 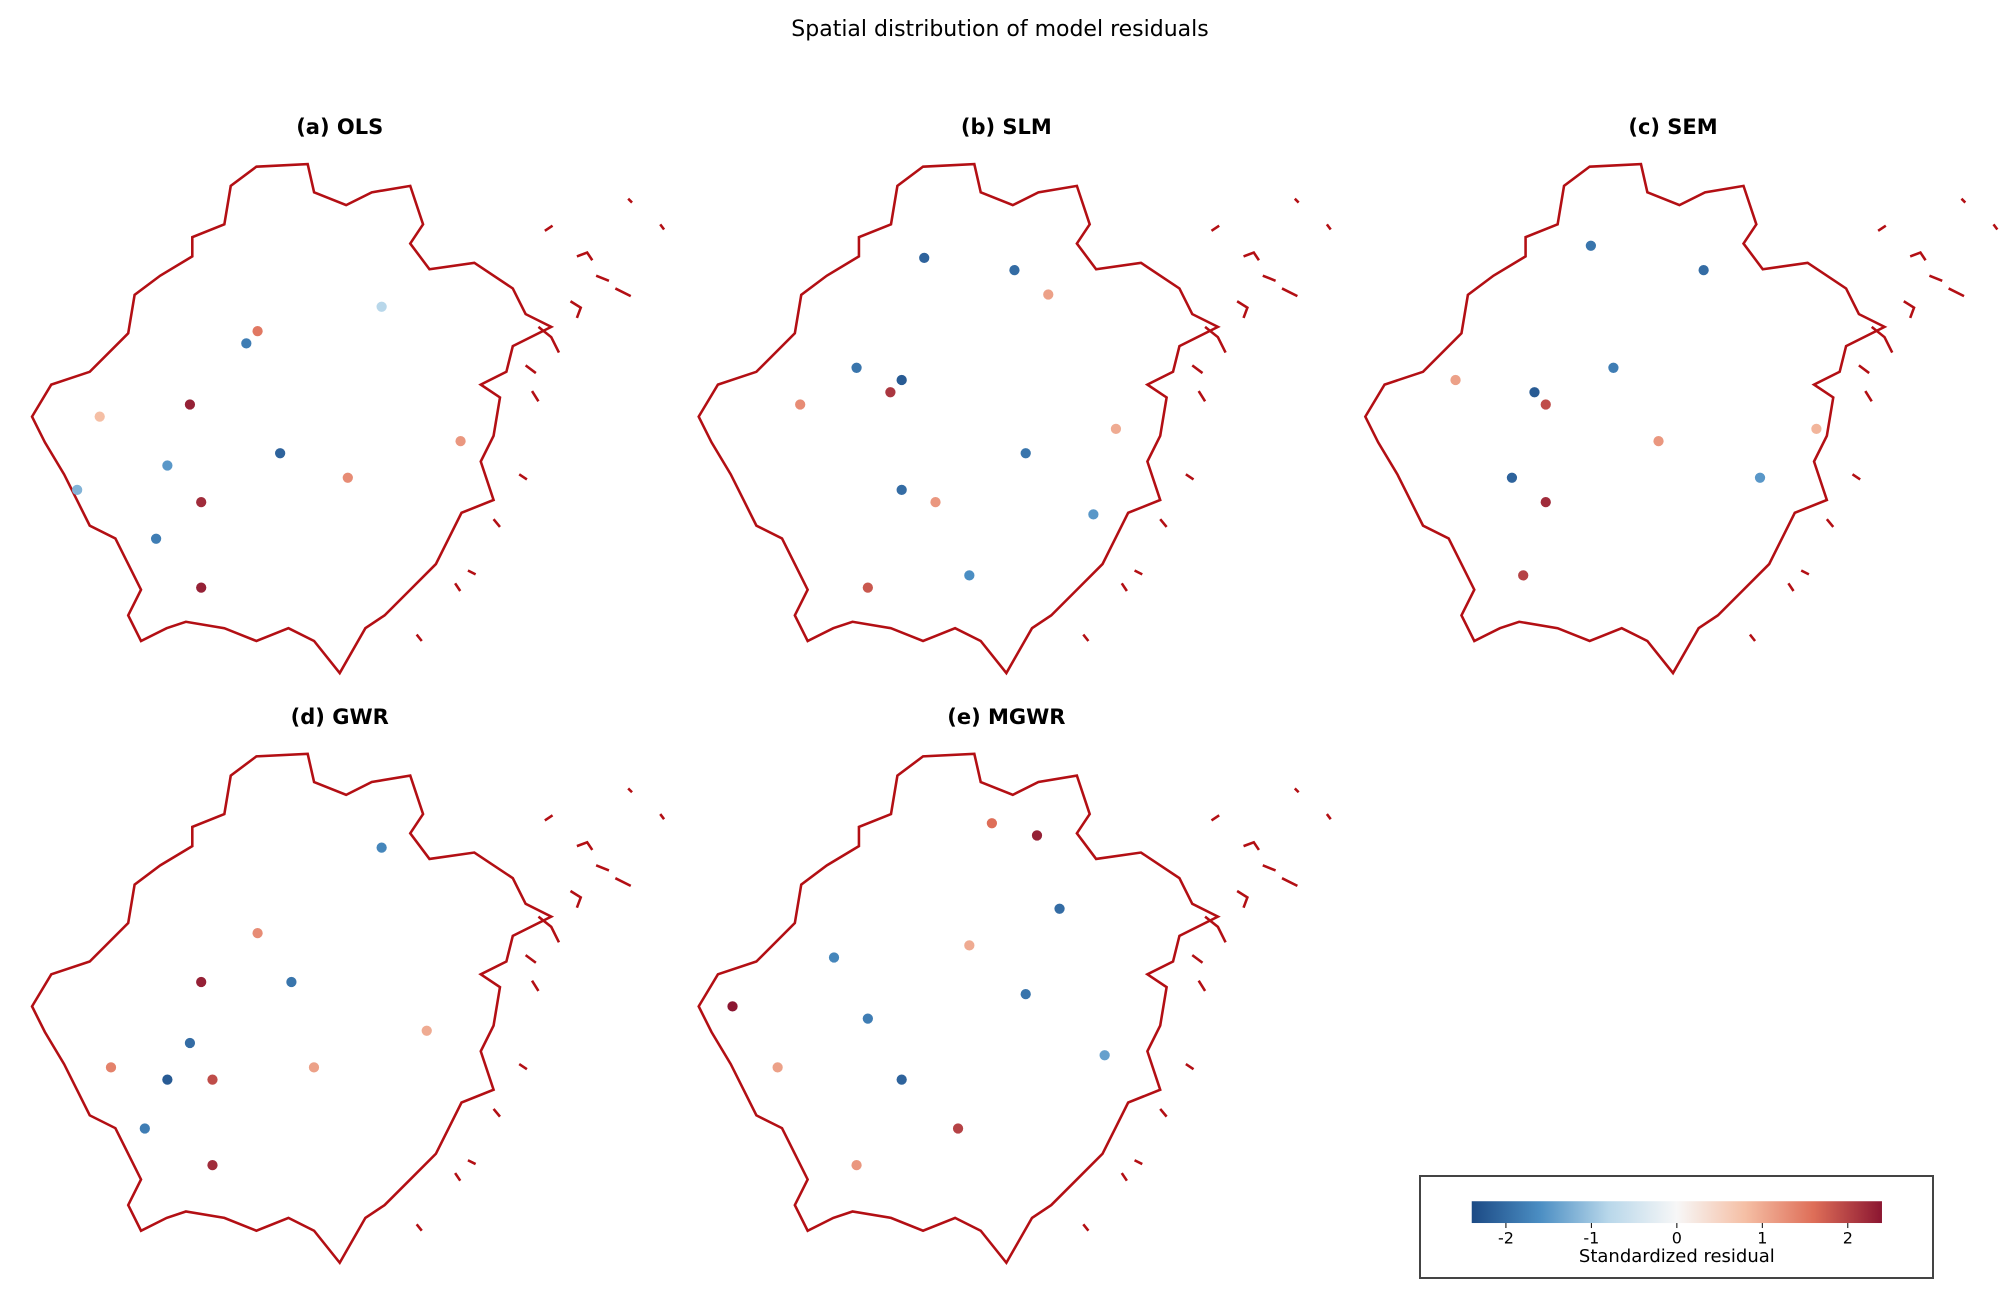 I want to click on colorbar, so click(x=1676, y=1212).